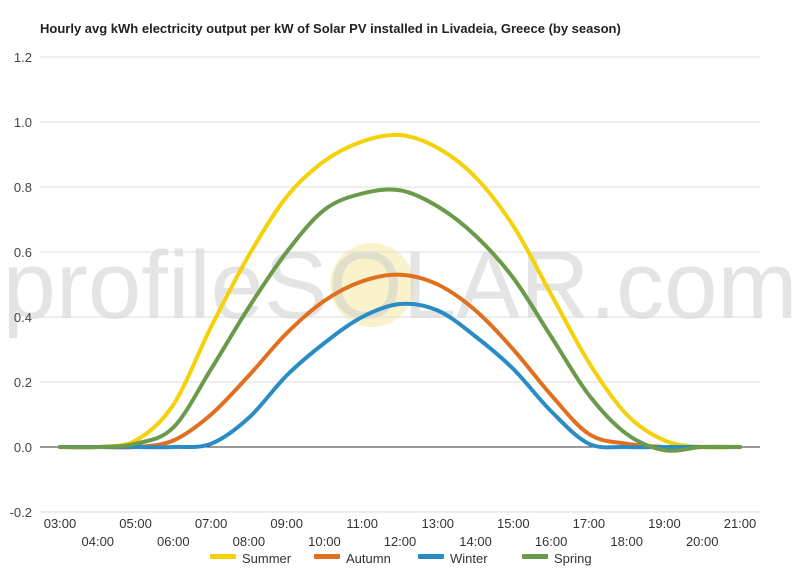 This screenshot has height=570, width=800. I want to click on legend-swatch-summer, so click(223, 556).